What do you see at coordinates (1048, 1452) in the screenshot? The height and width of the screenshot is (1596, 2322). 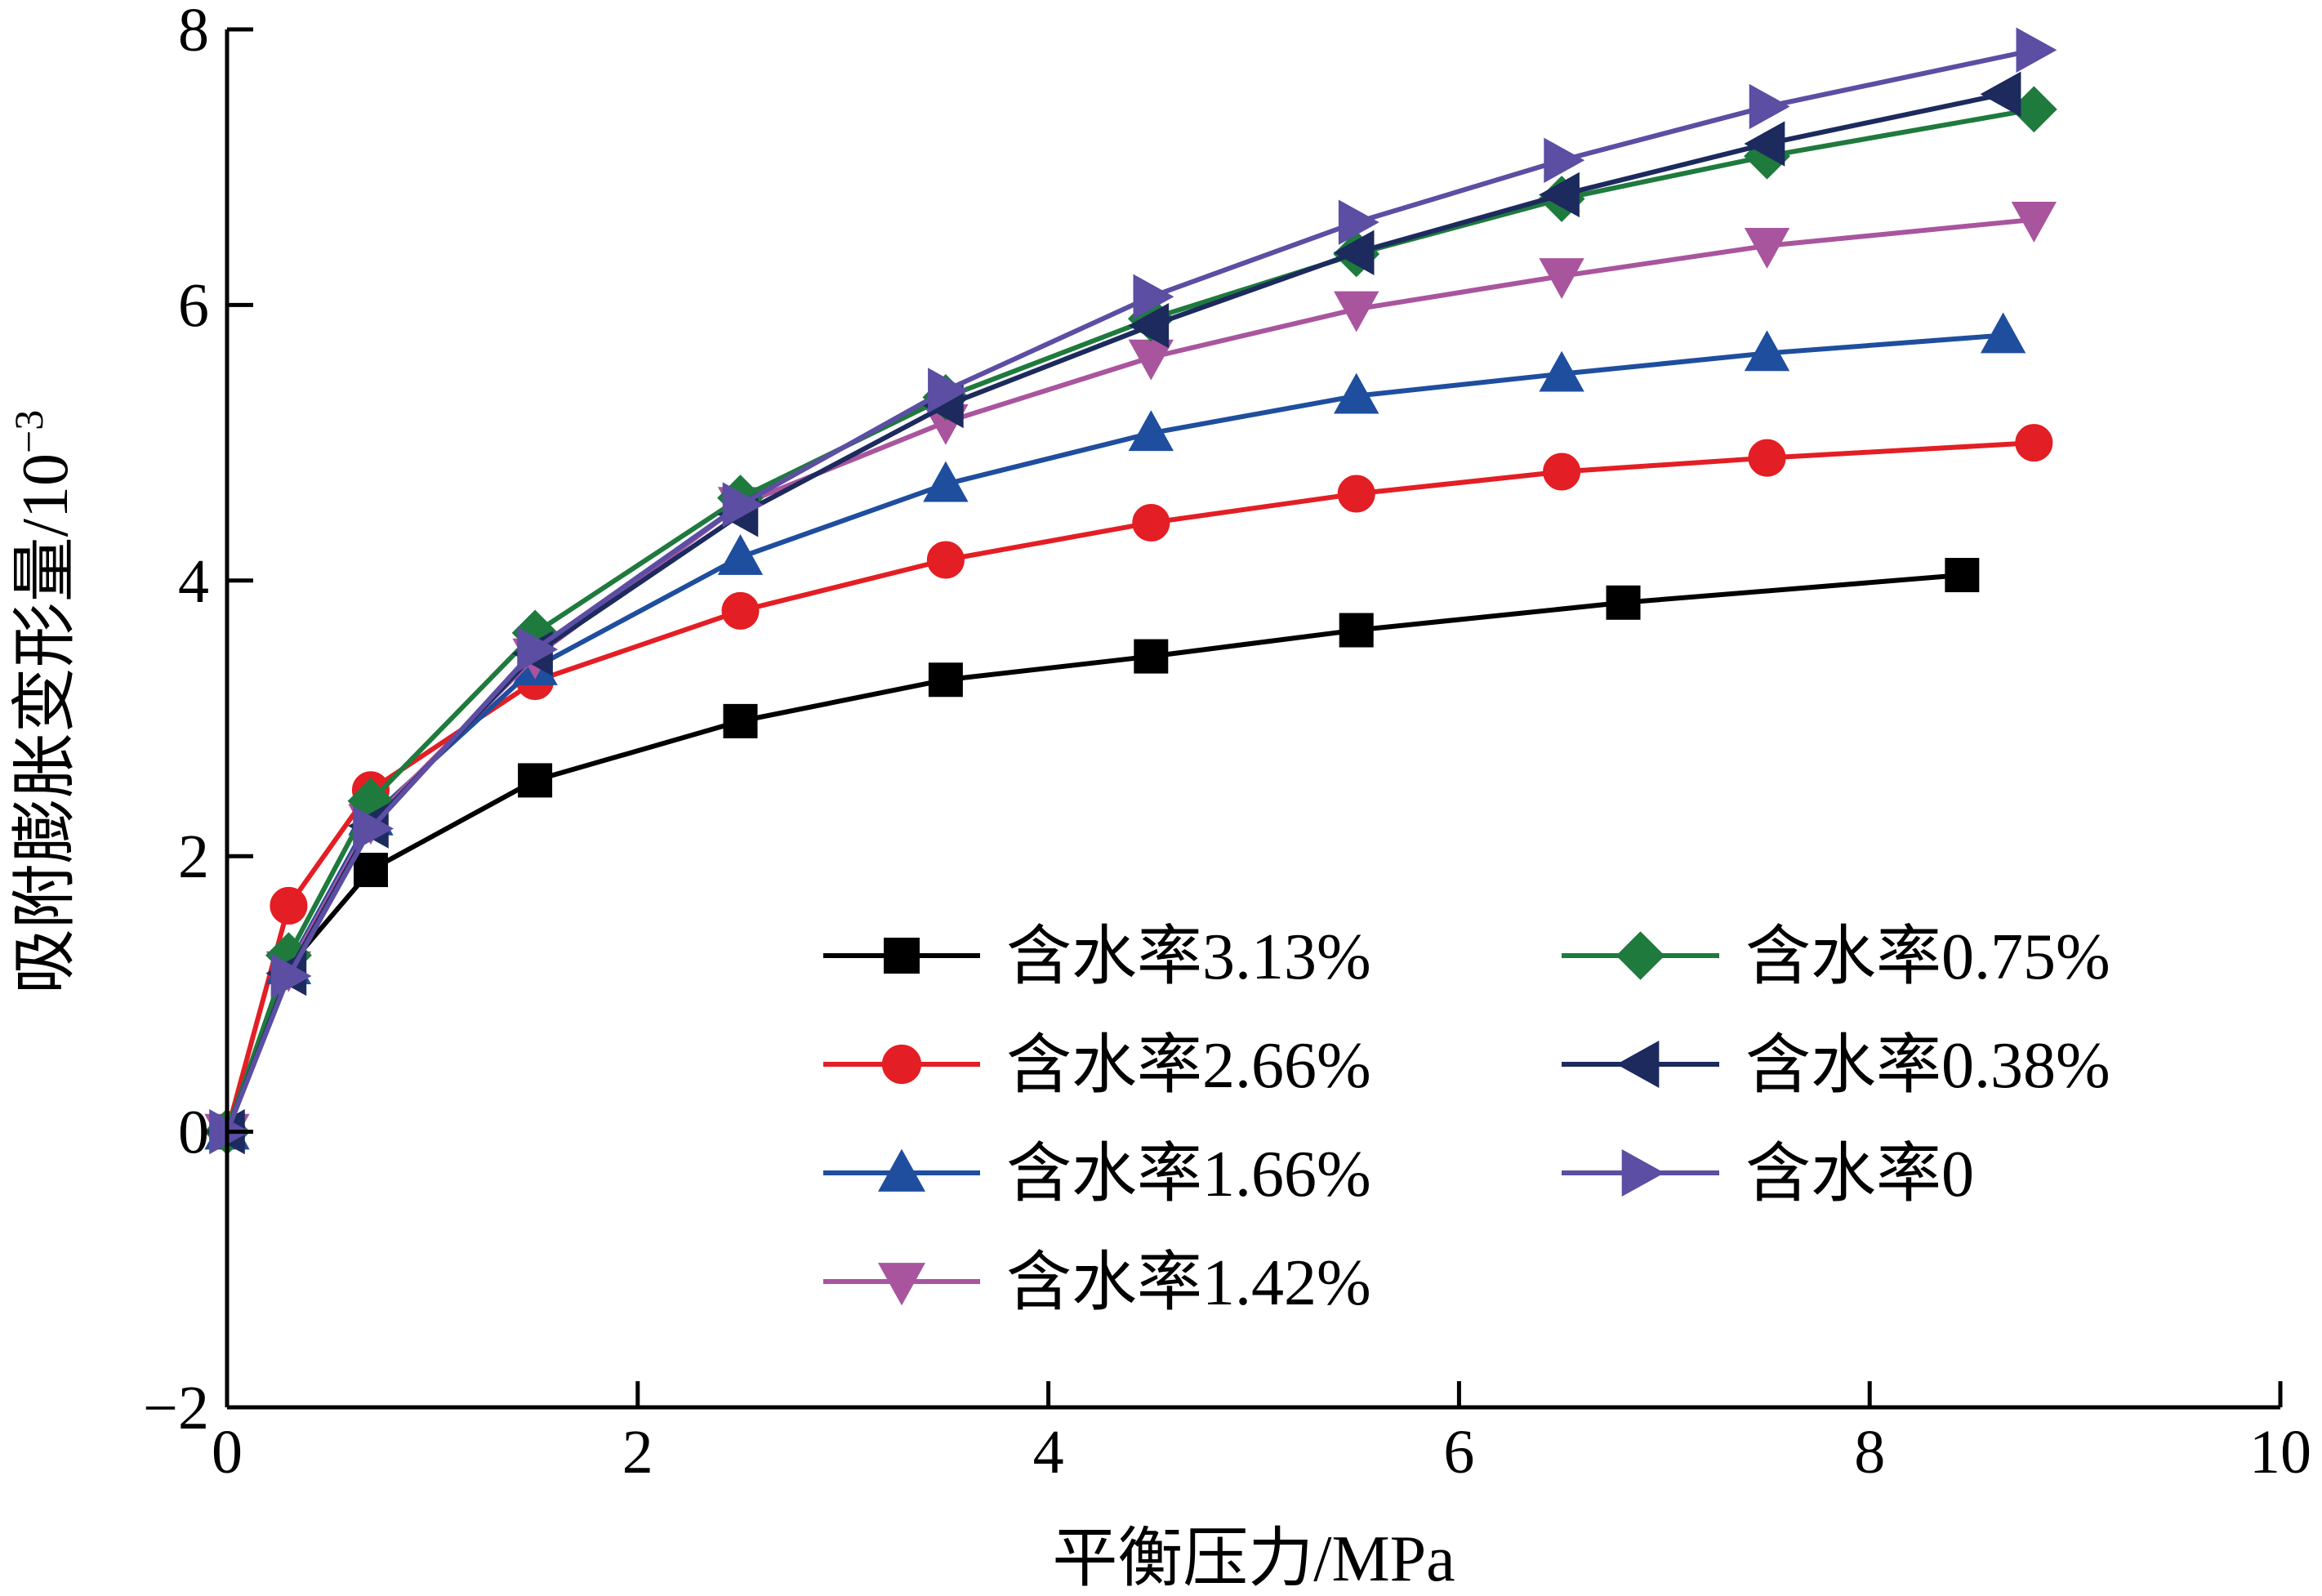 I see `x-tick-label: 4` at bounding box center [1048, 1452].